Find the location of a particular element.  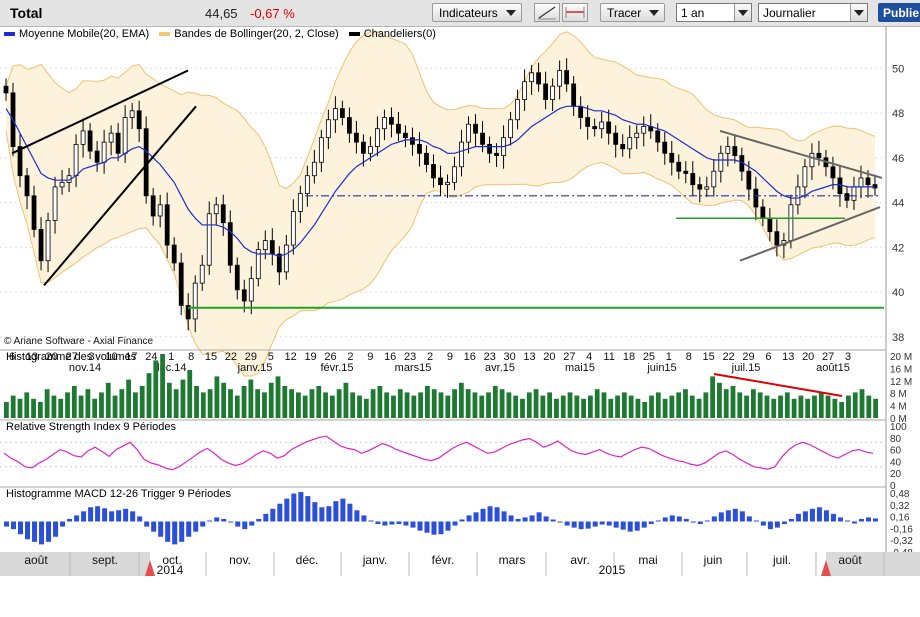

rsi-line is located at coordinates (438, 453).